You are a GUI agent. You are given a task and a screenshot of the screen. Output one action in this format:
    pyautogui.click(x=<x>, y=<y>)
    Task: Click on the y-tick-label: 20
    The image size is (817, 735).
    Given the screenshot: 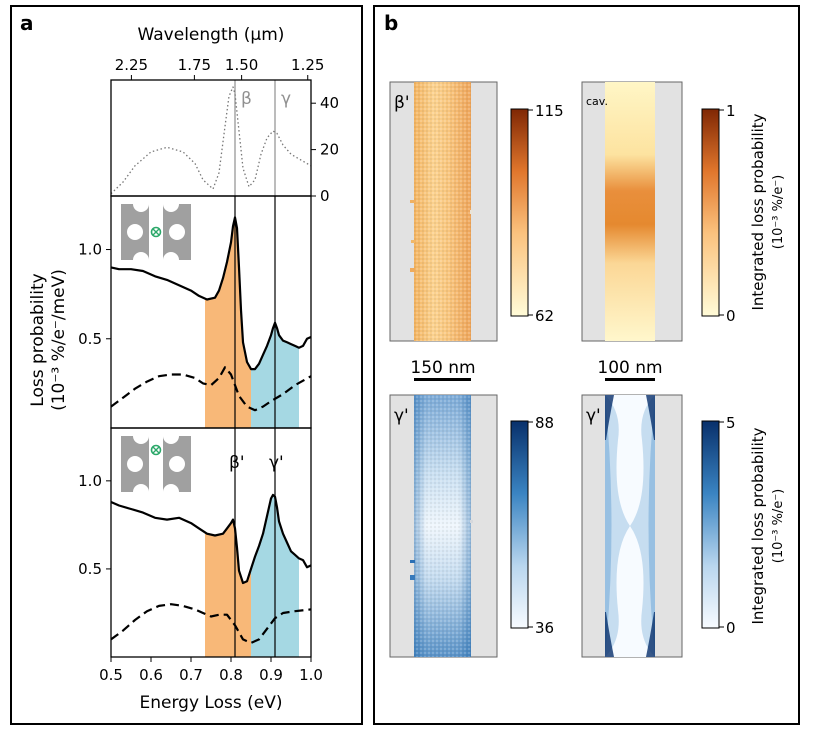 What is the action you would take?
    pyautogui.click(x=329, y=150)
    